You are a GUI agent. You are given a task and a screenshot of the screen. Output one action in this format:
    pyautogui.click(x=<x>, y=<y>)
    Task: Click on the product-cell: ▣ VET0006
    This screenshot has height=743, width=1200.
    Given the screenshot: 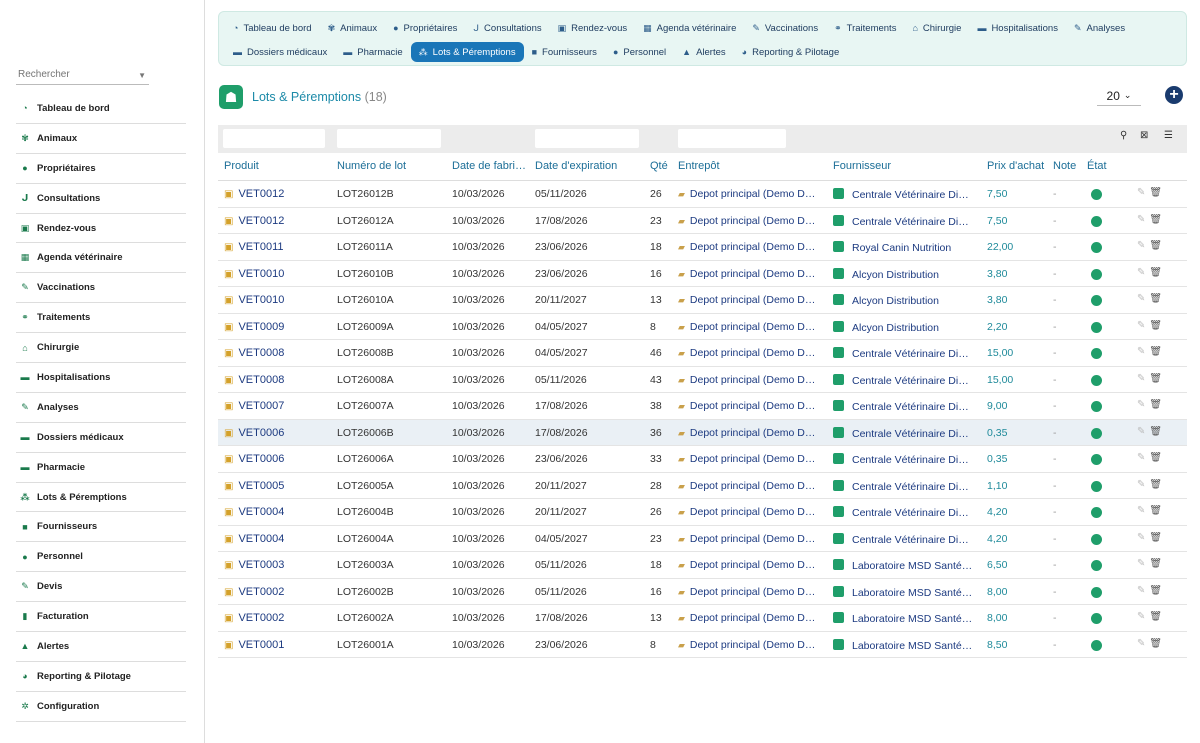 What is the action you would take?
    pyautogui.click(x=254, y=433)
    